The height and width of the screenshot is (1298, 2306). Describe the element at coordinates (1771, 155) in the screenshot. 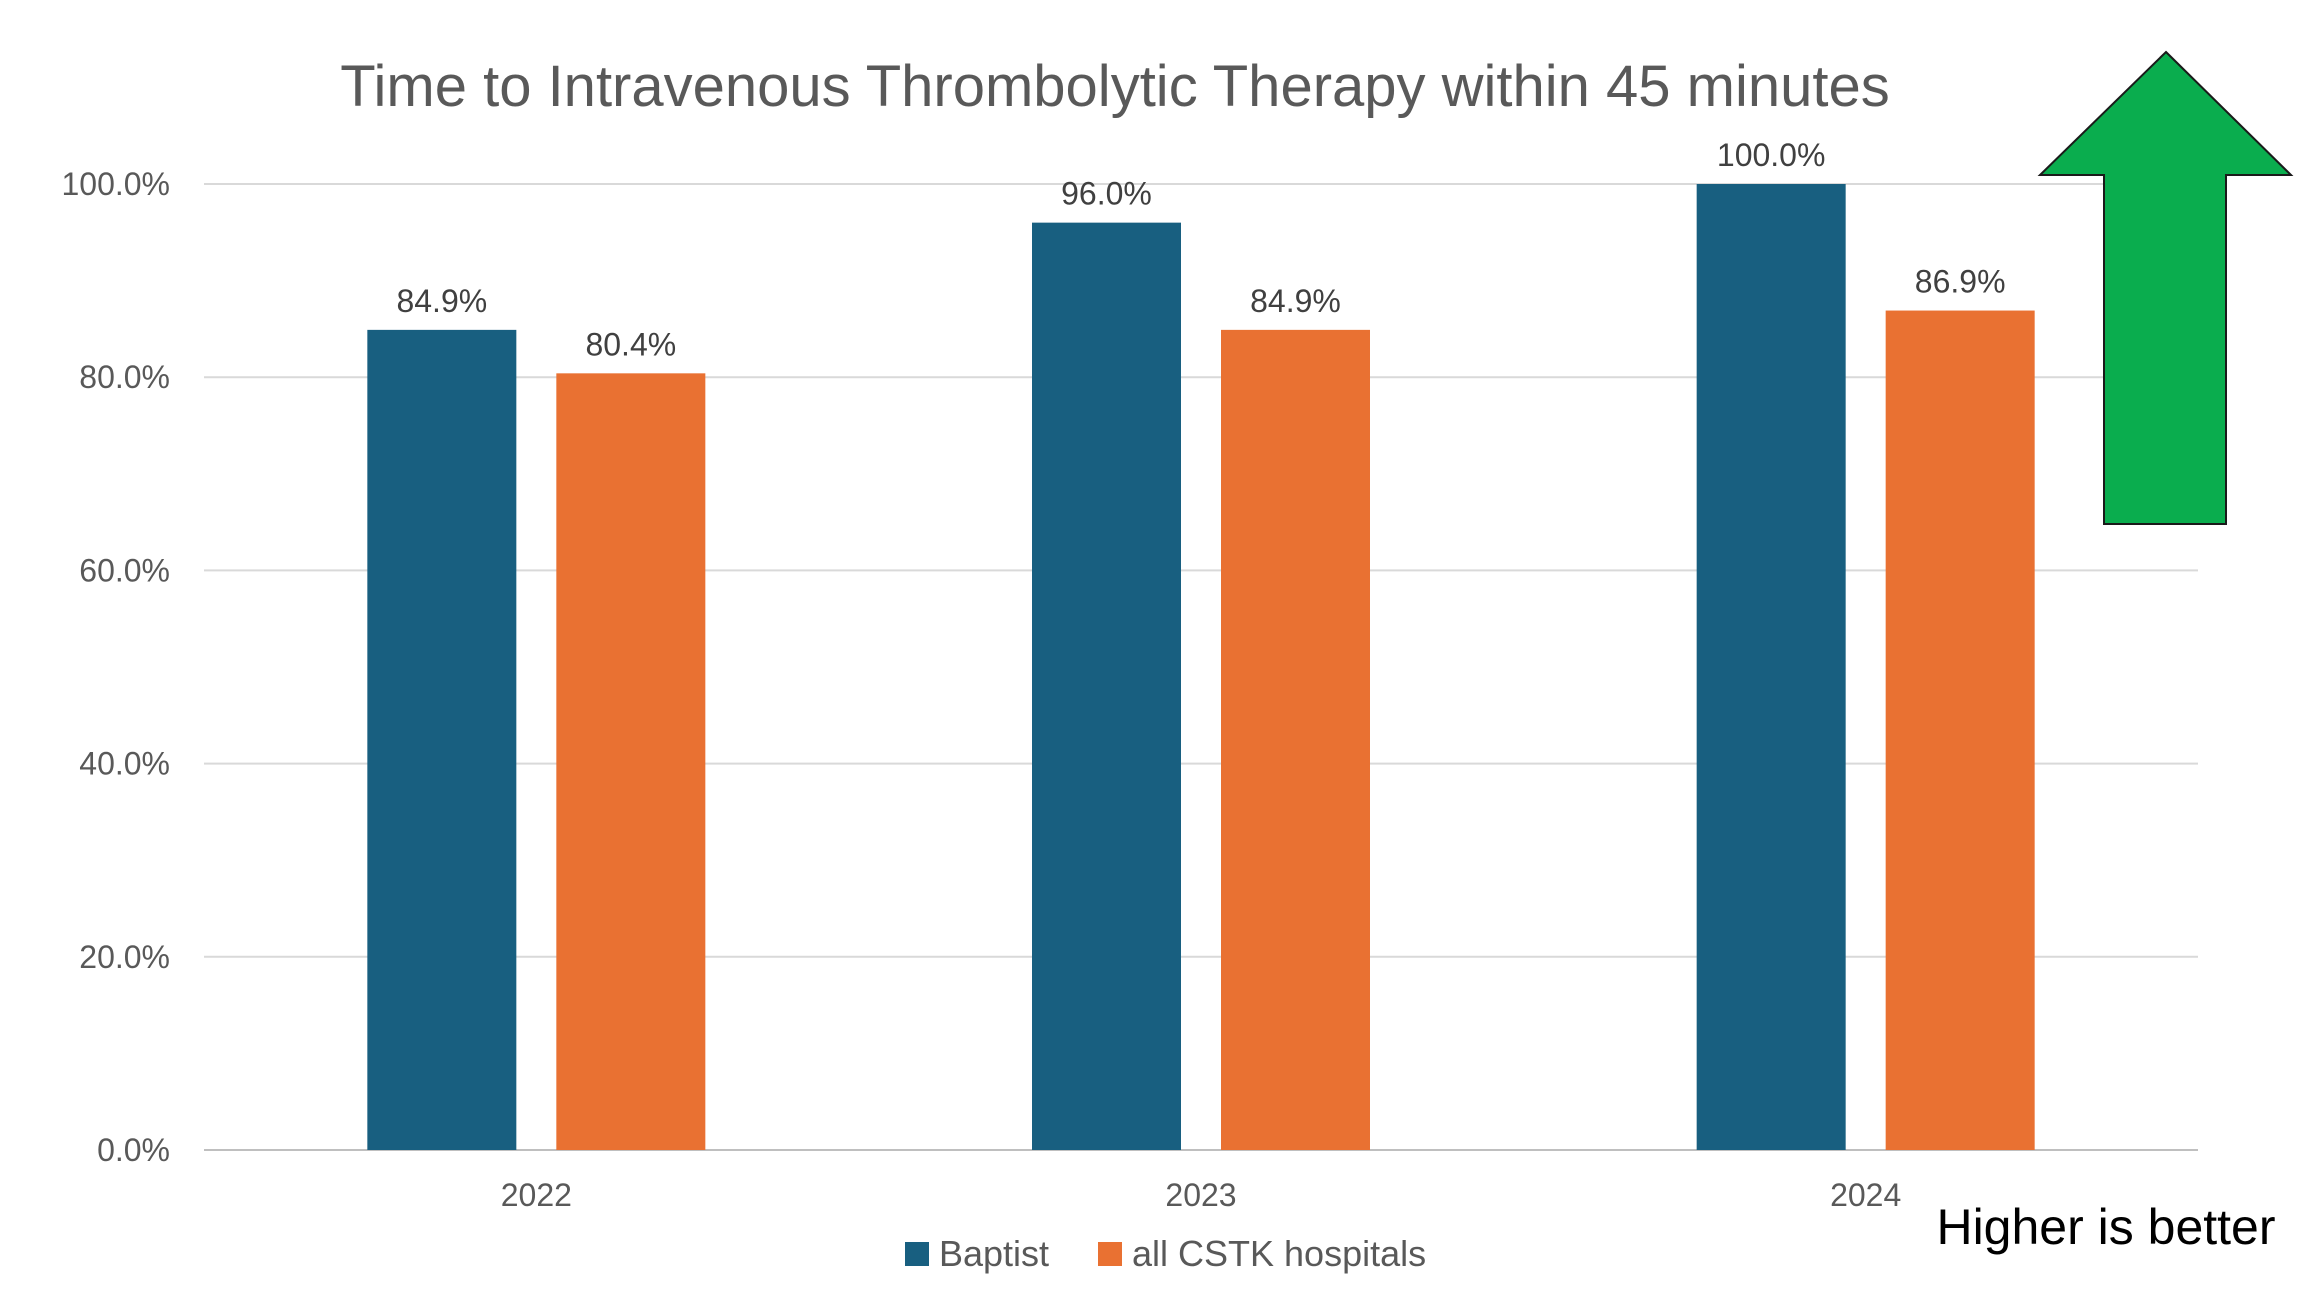

I see `data-label: 100.0%` at that location.